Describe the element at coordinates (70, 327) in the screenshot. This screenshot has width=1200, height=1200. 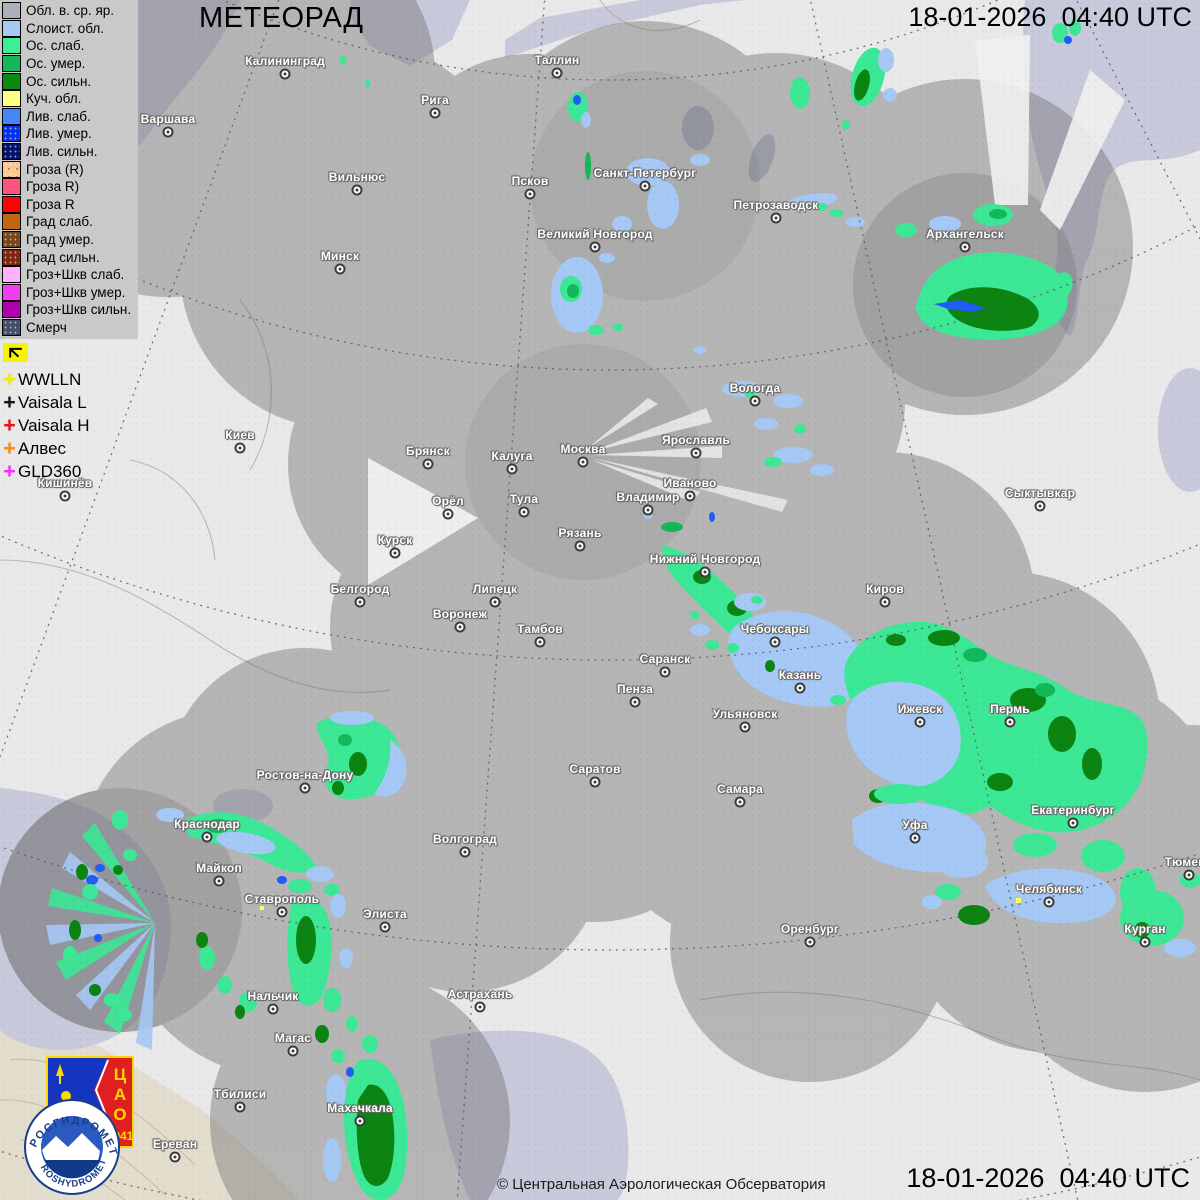
I see `legend-item: Смерч` at that location.